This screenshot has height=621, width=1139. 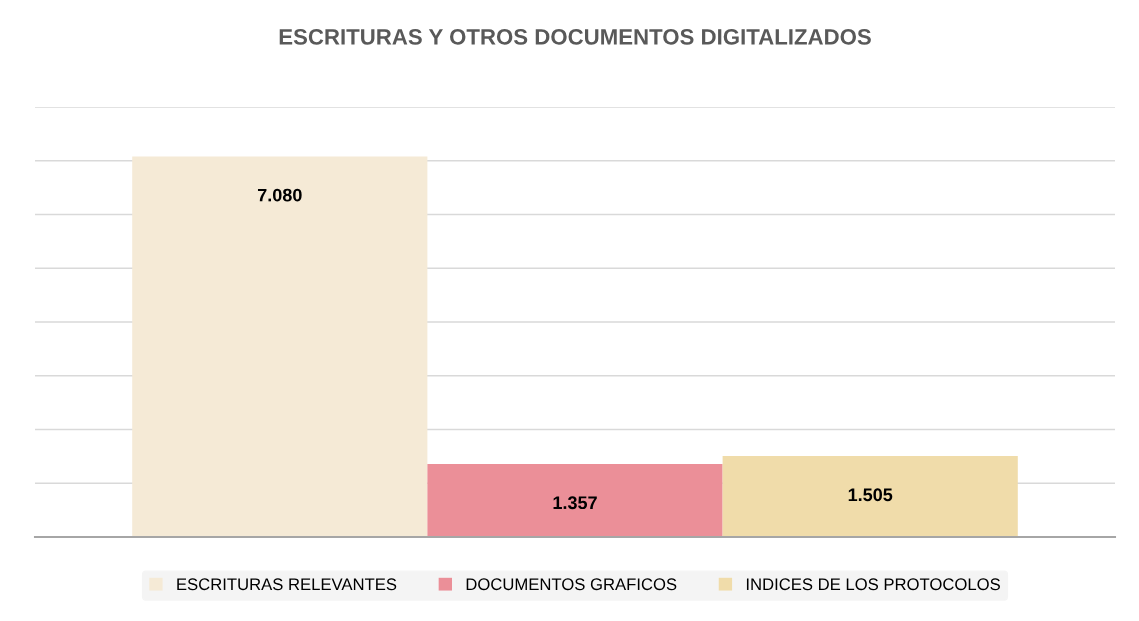 What do you see at coordinates (575, 36) in the screenshot?
I see `chart-title: ESCRITURAS Y OTROS DOCUMENTOS DIGITALIZADOS` at bounding box center [575, 36].